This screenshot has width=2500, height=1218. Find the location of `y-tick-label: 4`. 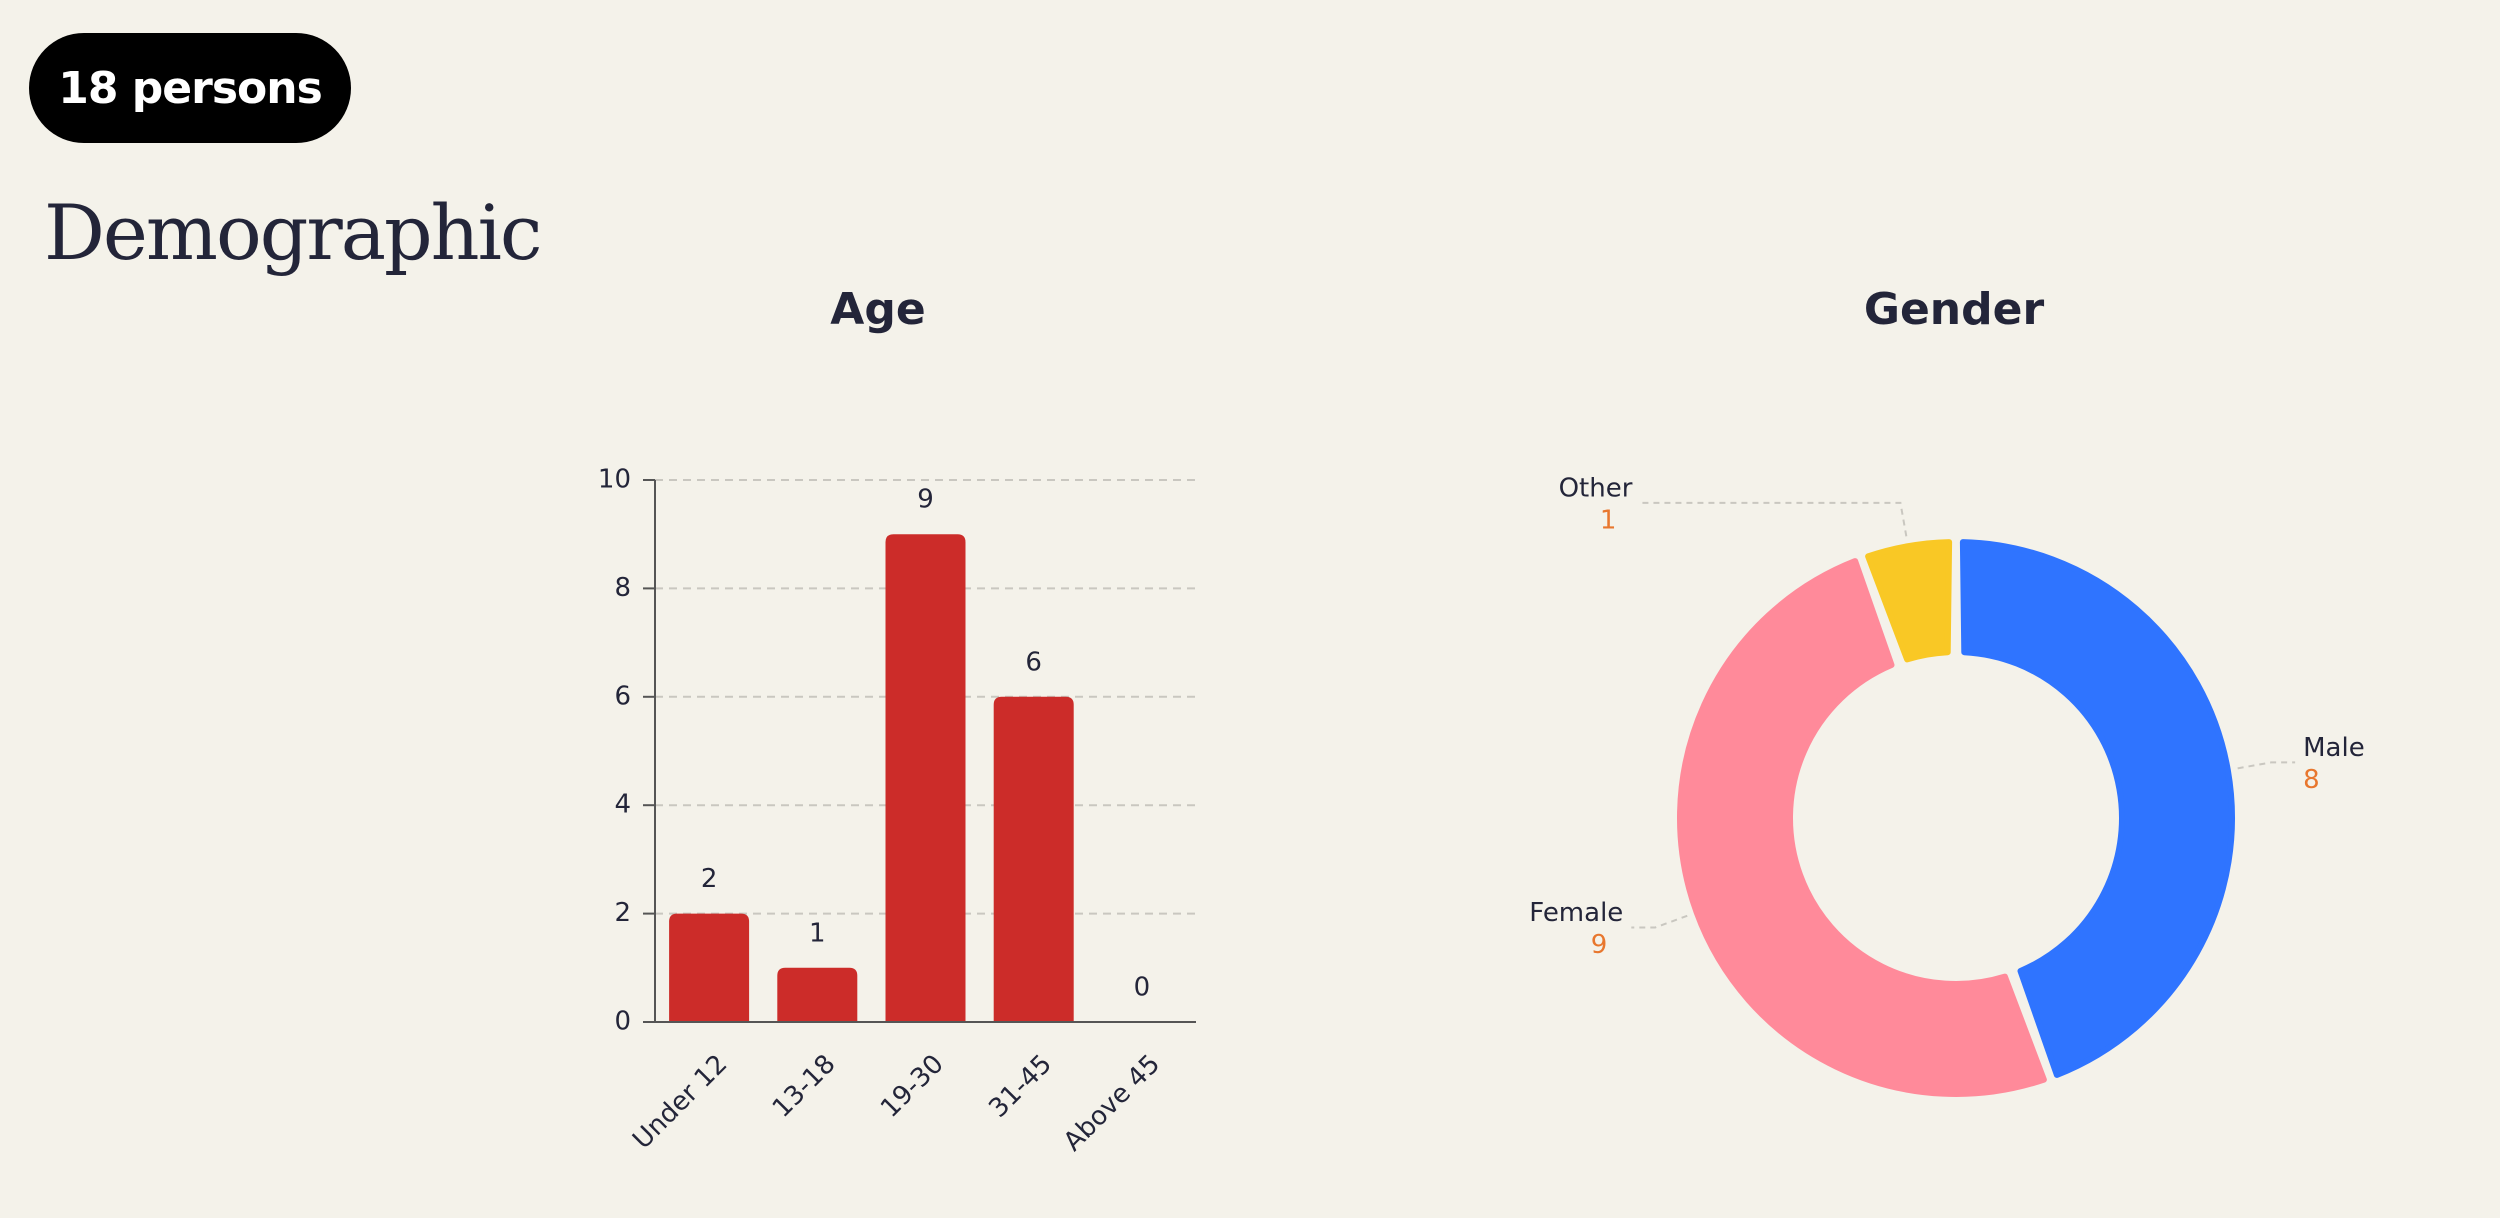

y-tick-label: 4 is located at coordinates (622, 805).